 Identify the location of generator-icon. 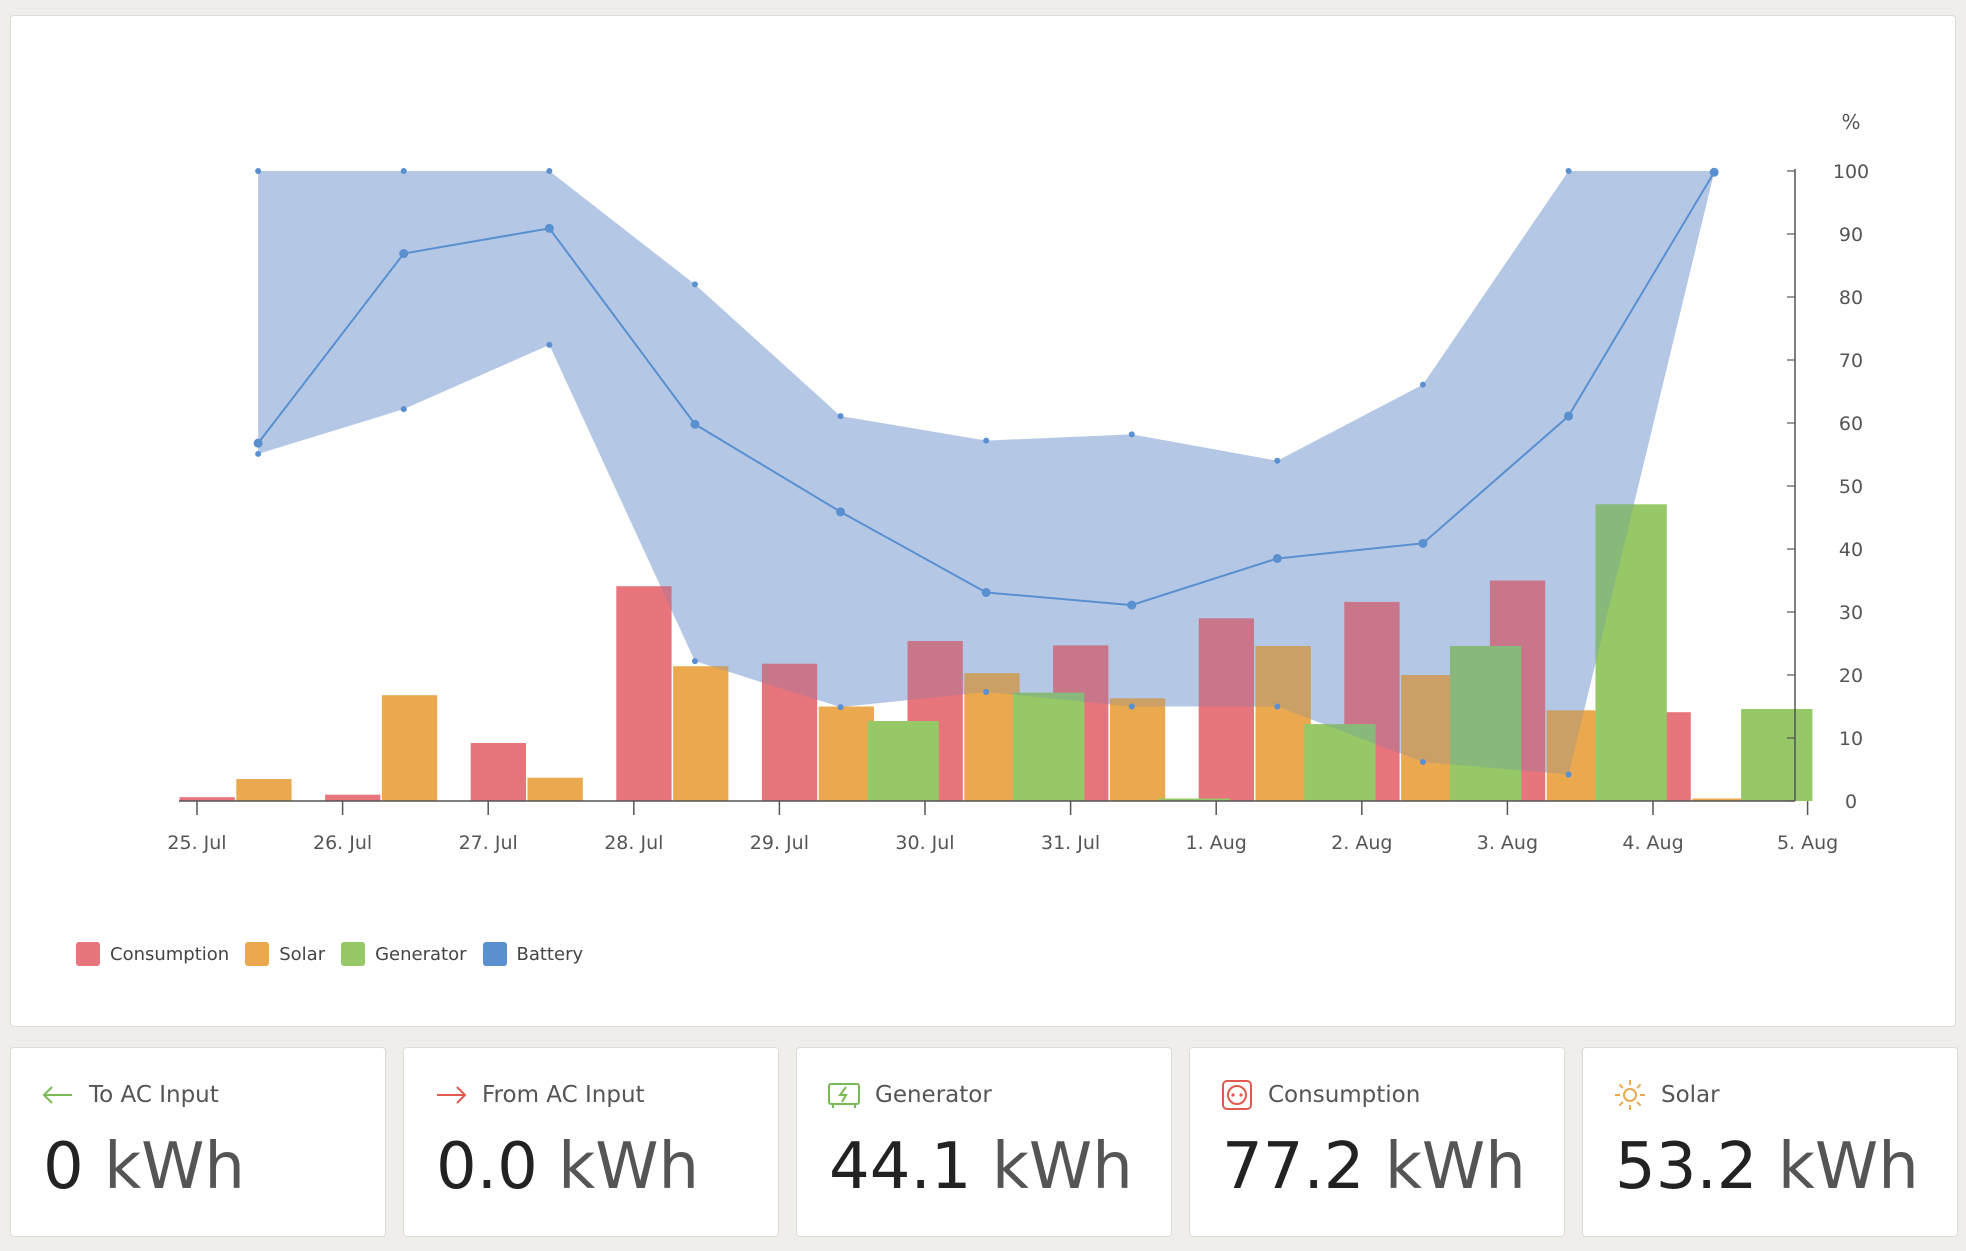
(844, 1095).